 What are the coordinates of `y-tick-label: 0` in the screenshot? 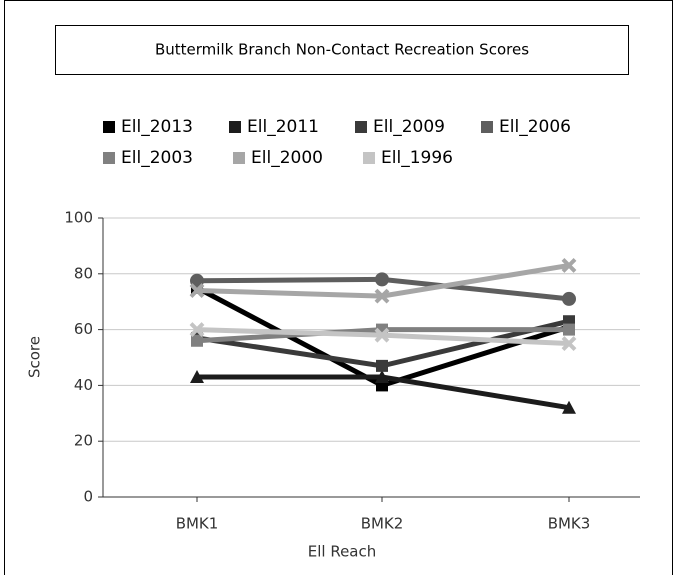 It's located at (88, 497).